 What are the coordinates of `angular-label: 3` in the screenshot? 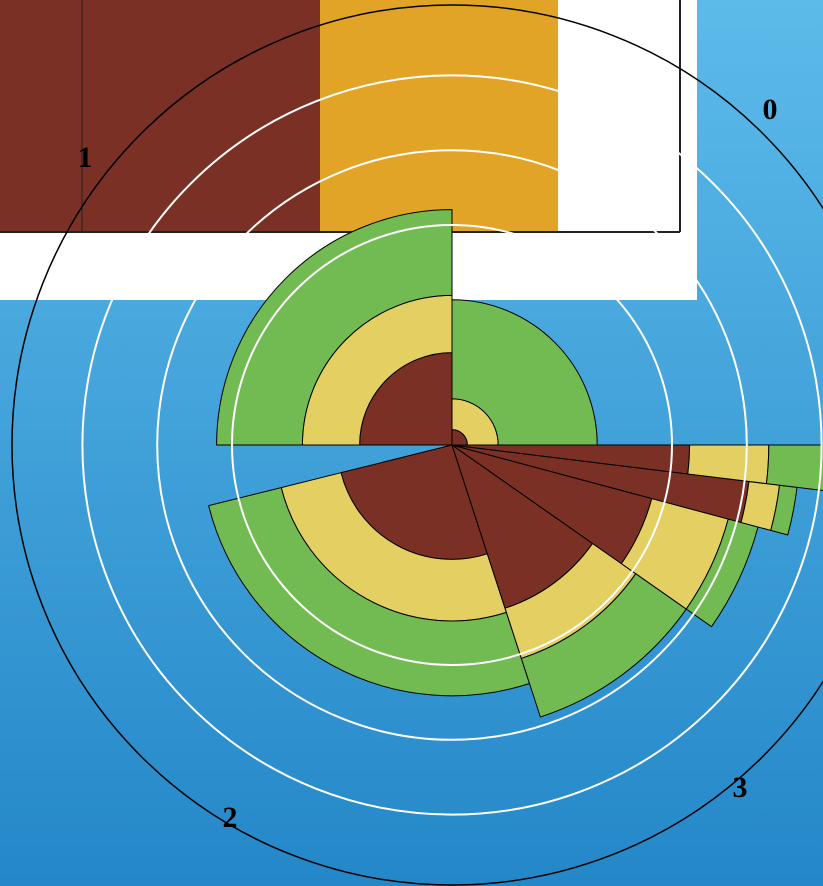 It's located at (740, 787).